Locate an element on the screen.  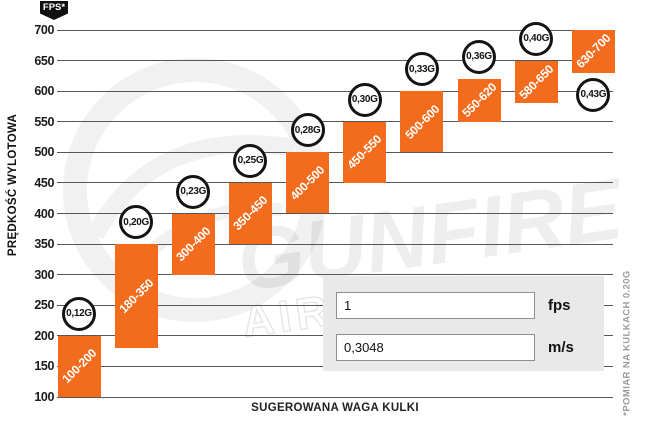
fps-unit-label: fps is located at coordinates (559, 305).